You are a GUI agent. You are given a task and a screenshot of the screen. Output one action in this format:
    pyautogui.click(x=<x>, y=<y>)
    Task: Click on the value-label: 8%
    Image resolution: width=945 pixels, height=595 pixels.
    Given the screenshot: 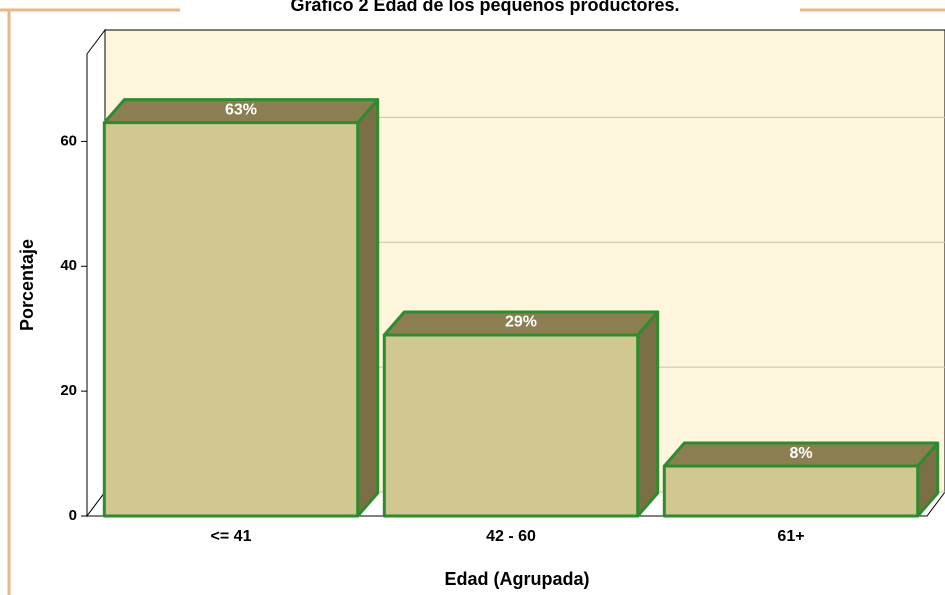 What is the action you would take?
    pyautogui.click(x=800, y=453)
    